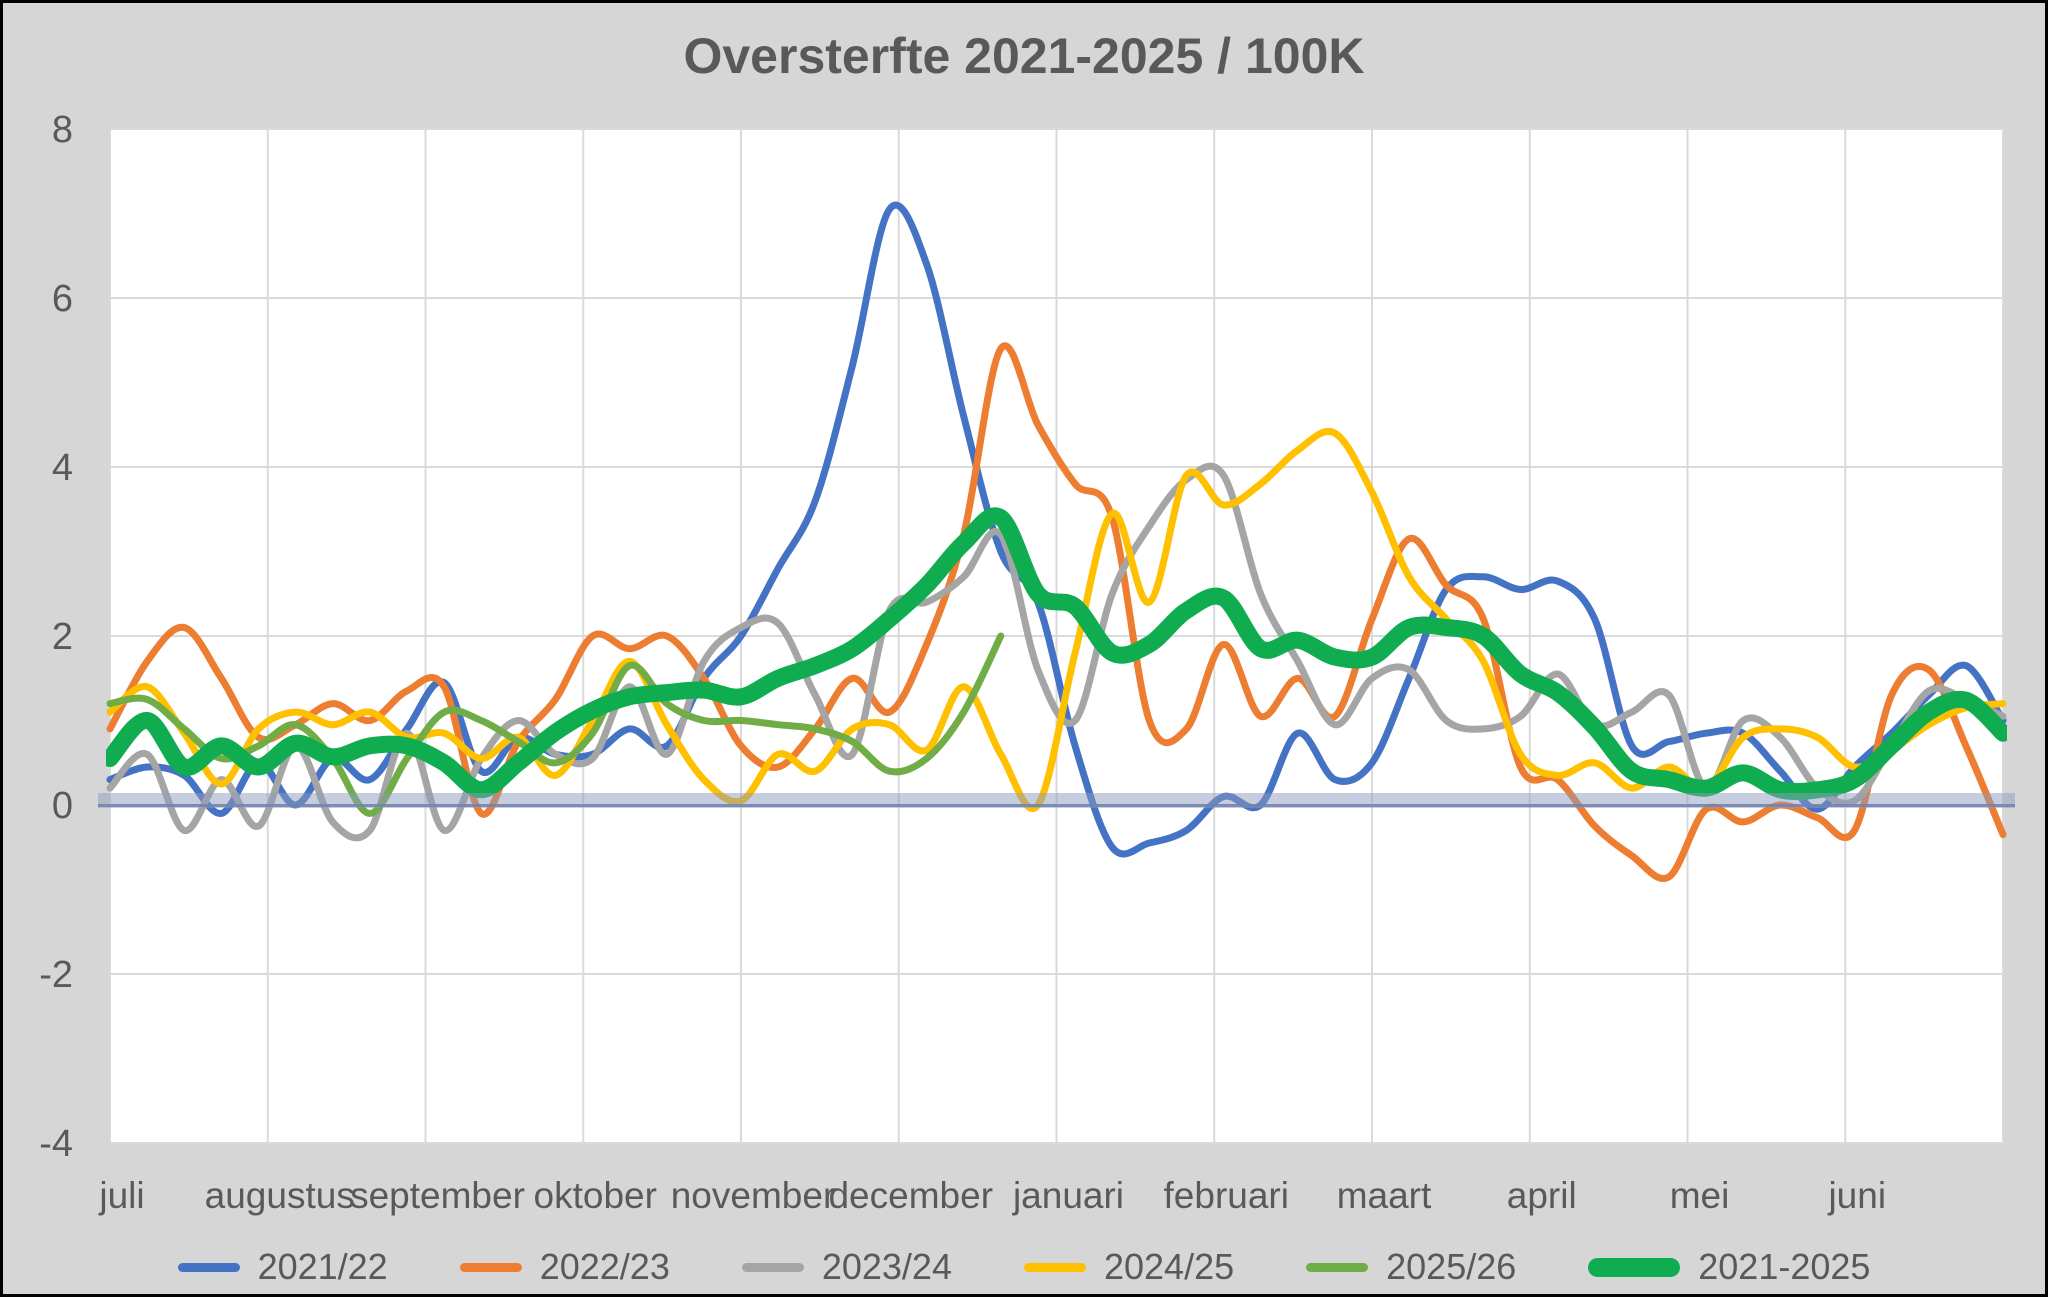 This screenshot has height=1297, width=2048. I want to click on legend-item-2023-24: 2023/24, so click(846, 1267).